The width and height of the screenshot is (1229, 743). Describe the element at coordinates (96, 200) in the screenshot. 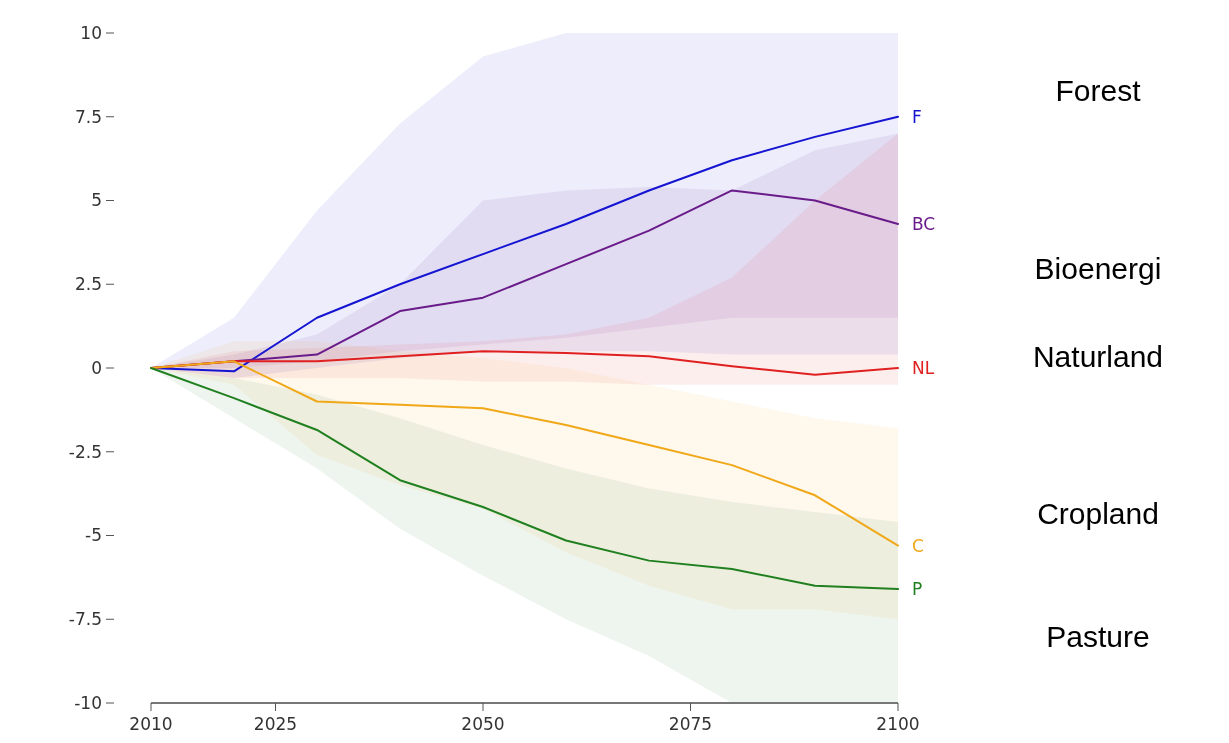

I see `y-tick-label: 5` at that location.